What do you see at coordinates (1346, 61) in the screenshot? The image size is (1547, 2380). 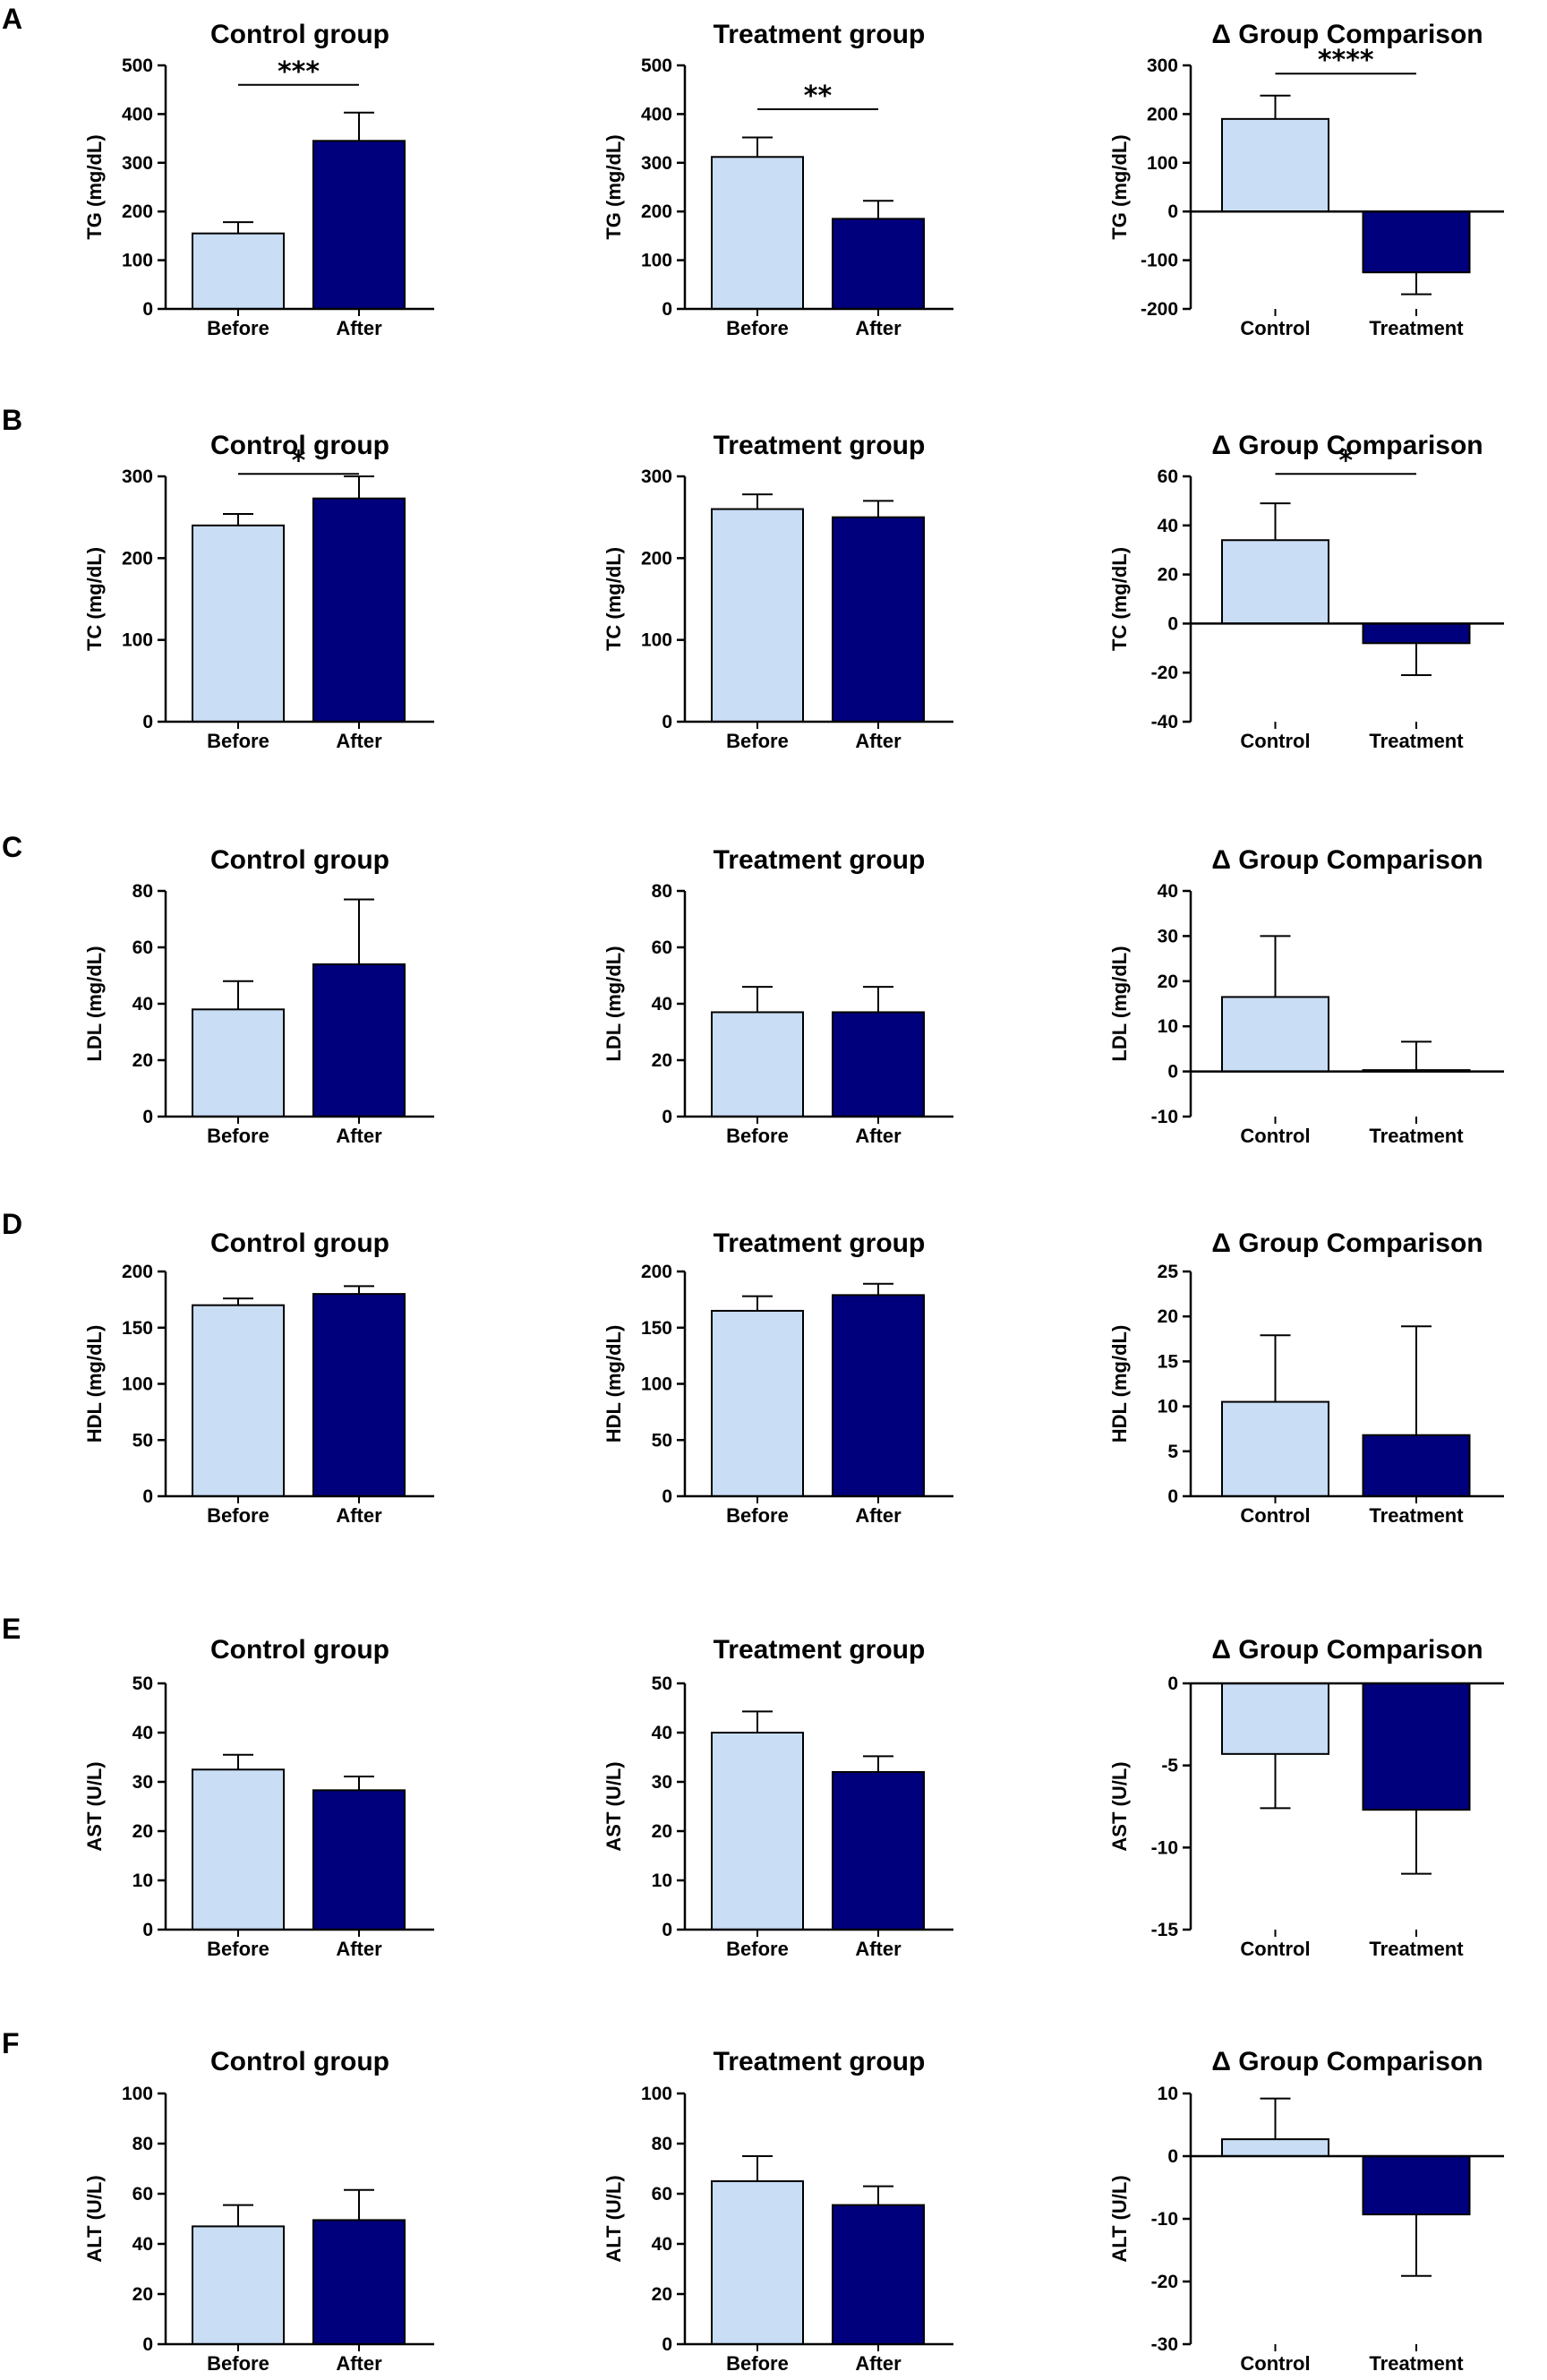 I see `significance-marker: ****` at bounding box center [1346, 61].